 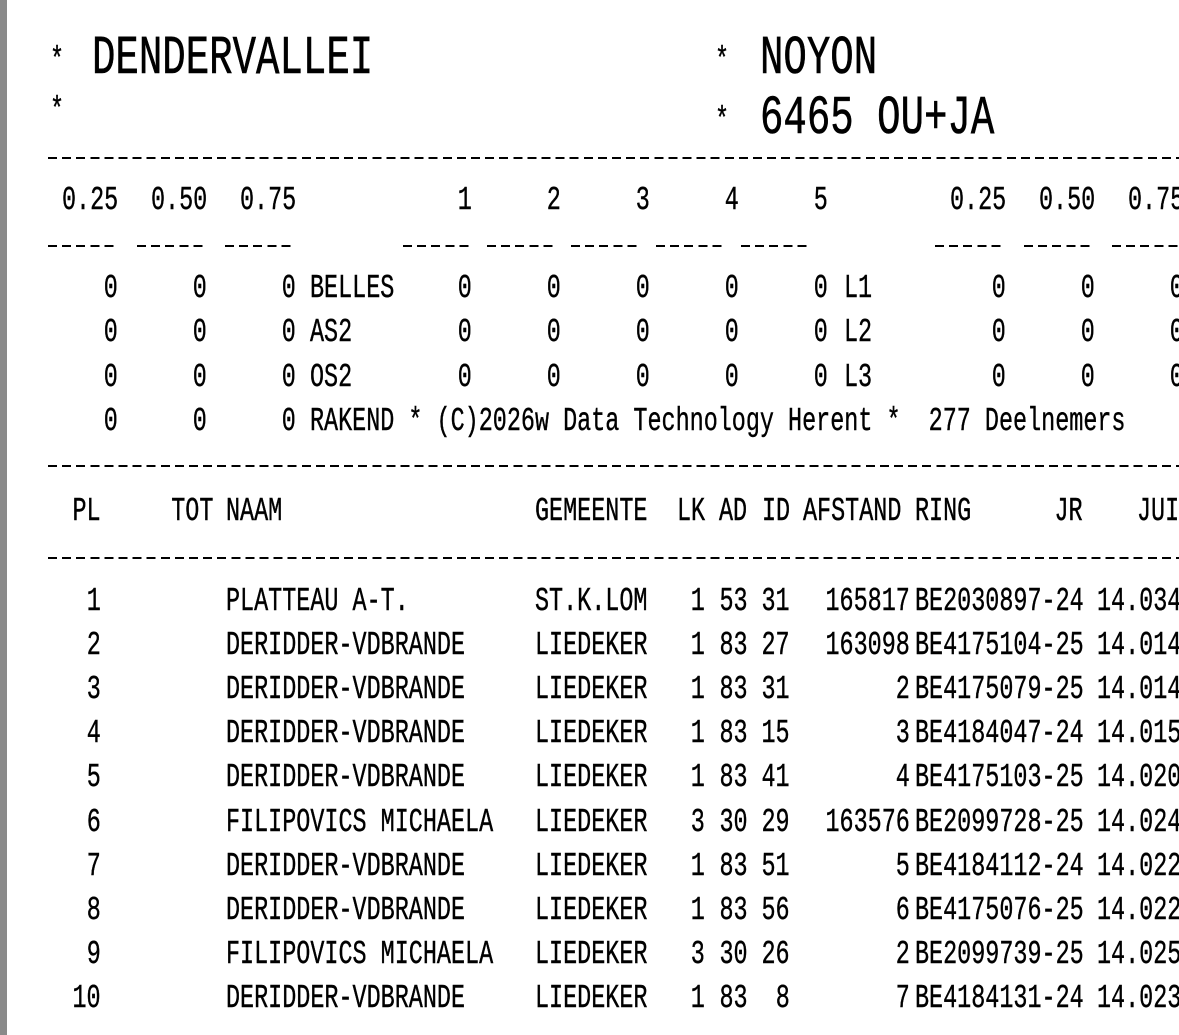 I want to click on row-place: 6, so click(x=93, y=822).